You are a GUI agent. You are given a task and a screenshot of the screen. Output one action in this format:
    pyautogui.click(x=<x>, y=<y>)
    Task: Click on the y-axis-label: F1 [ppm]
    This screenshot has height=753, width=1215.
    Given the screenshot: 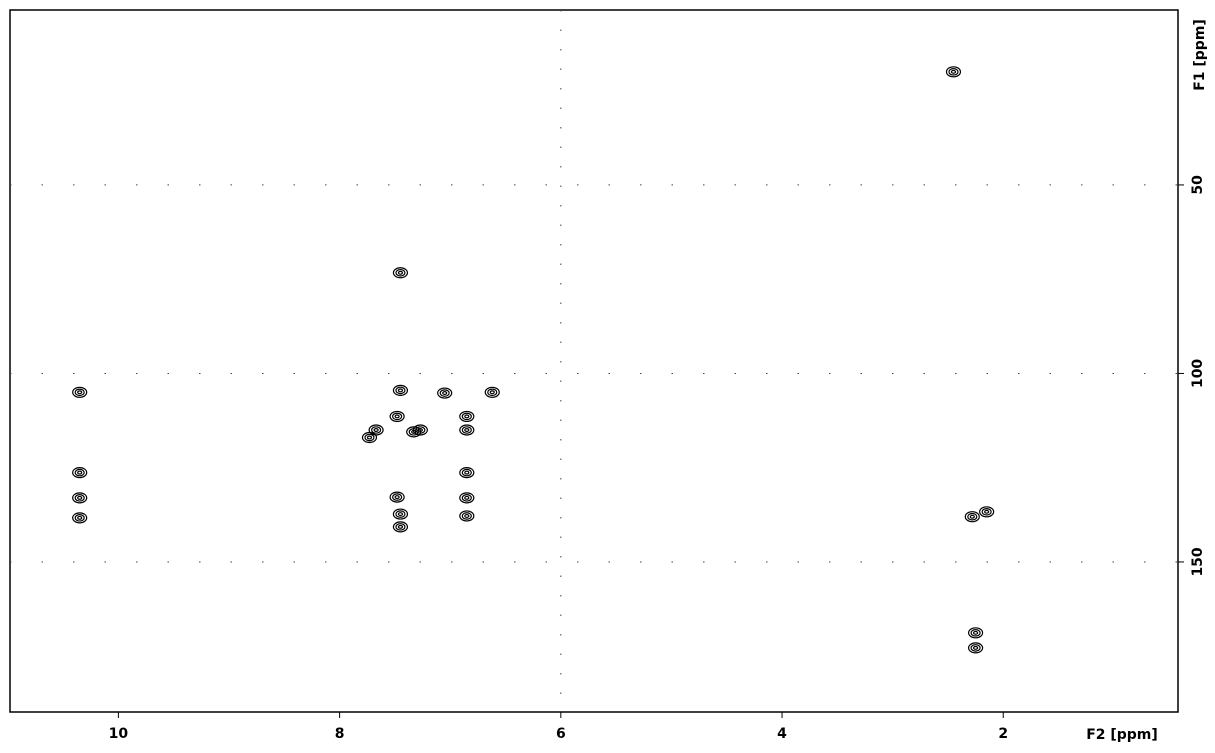 What is the action you would take?
    pyautogui.click(x=1200, y=55)
    